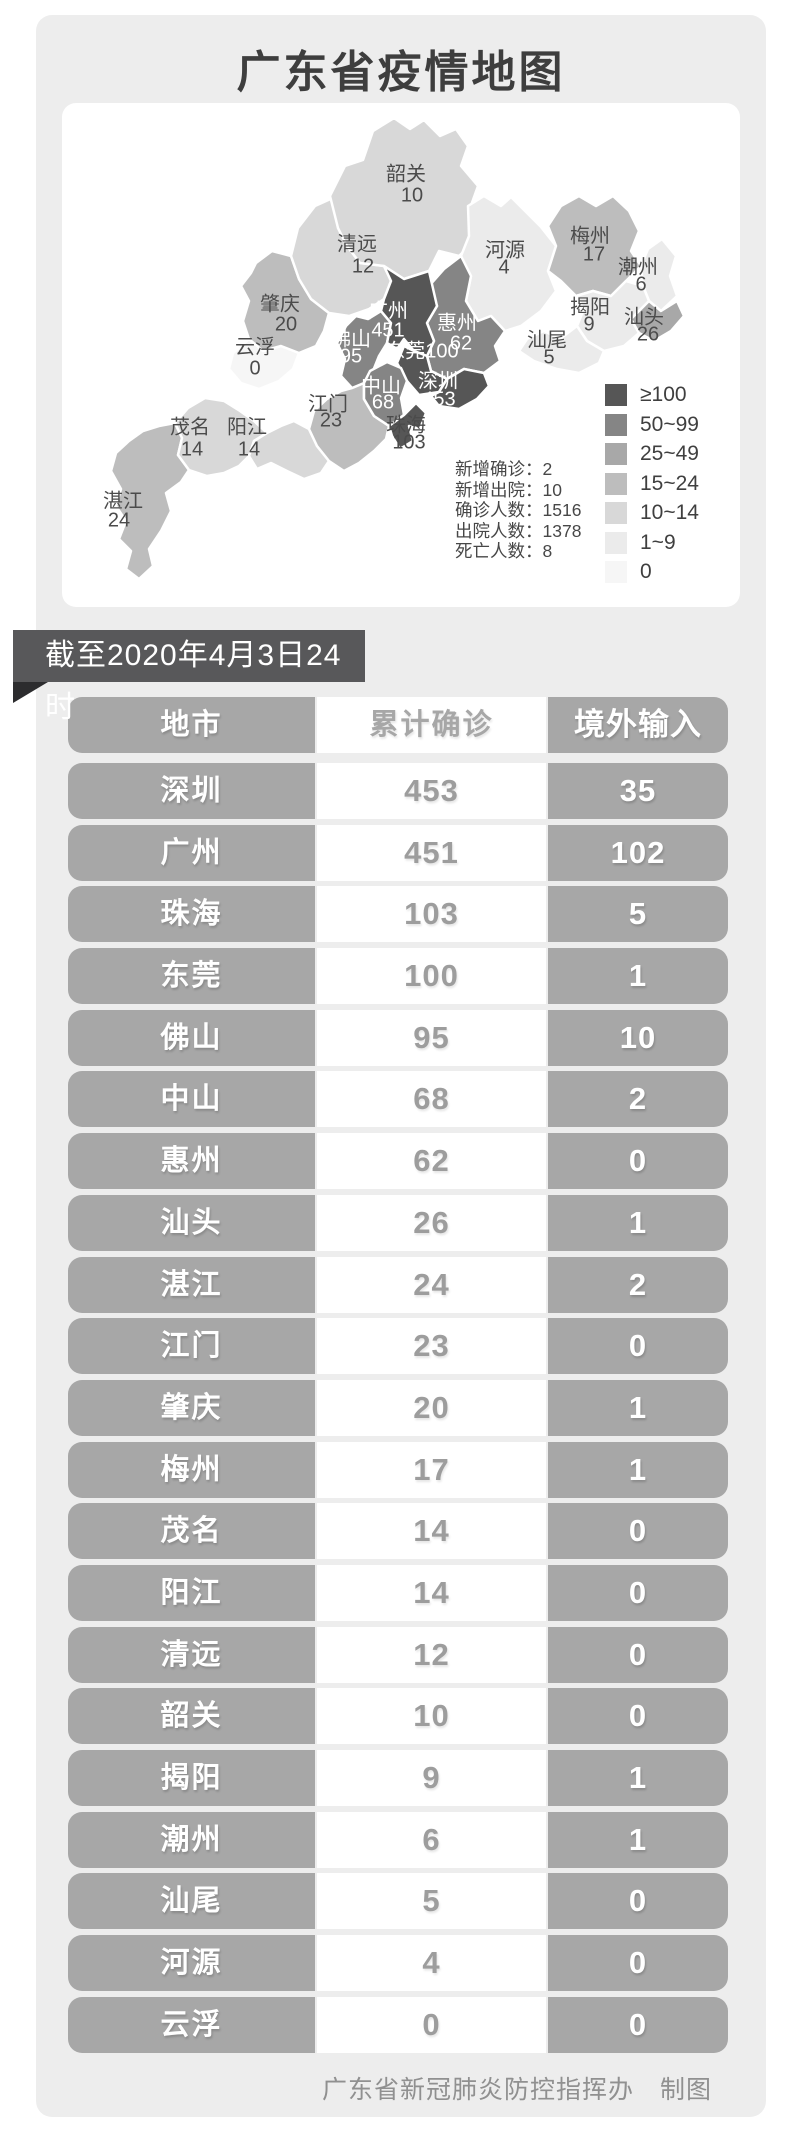 This screenshot has height=2132, width=800. Describe the element at coordinates (438, 380) in the screenshot. I see `label-shenzhen: 深圳` at that location.